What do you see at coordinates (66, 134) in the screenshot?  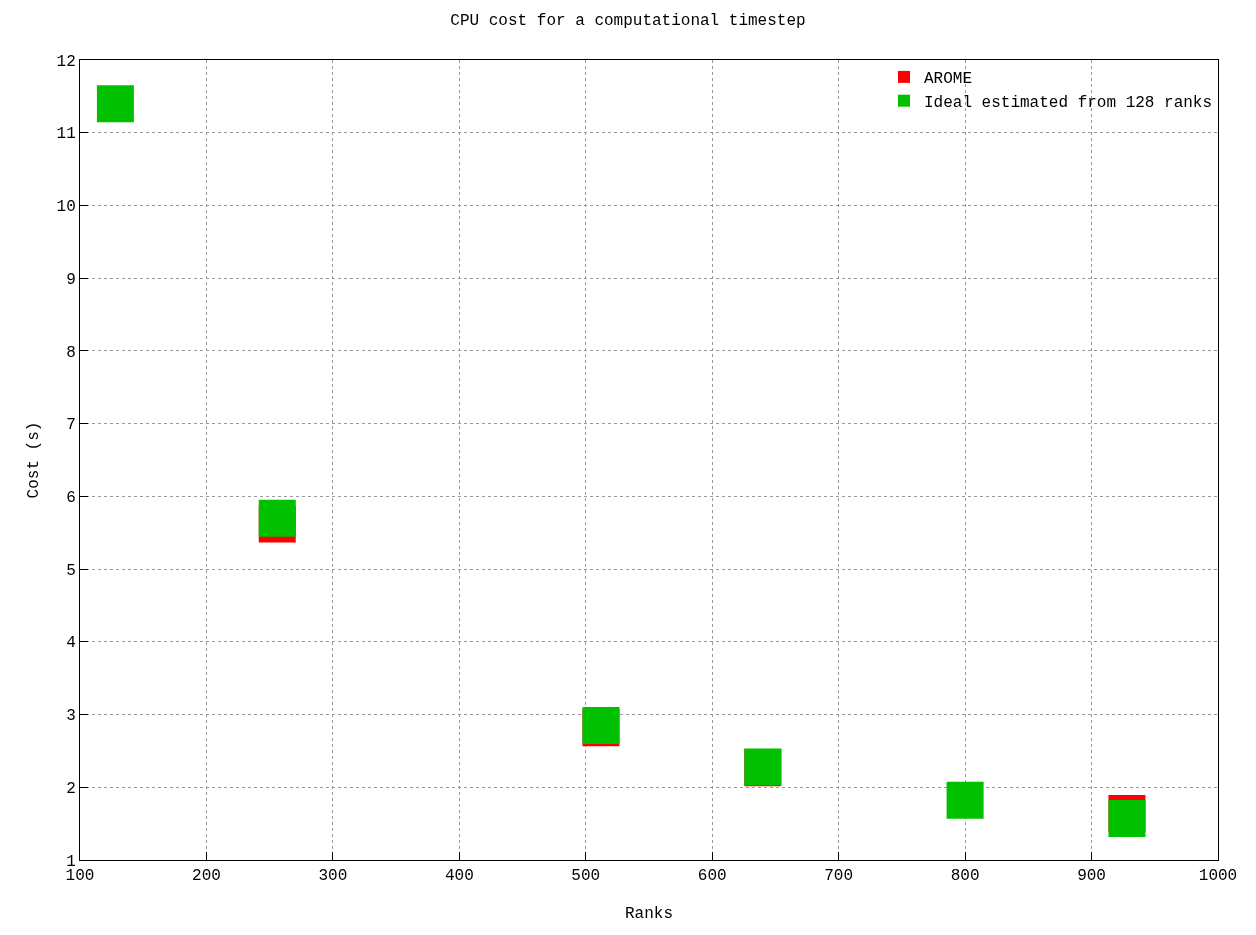 I see `y-tick-label: 11` at bounding box center [66, 134].